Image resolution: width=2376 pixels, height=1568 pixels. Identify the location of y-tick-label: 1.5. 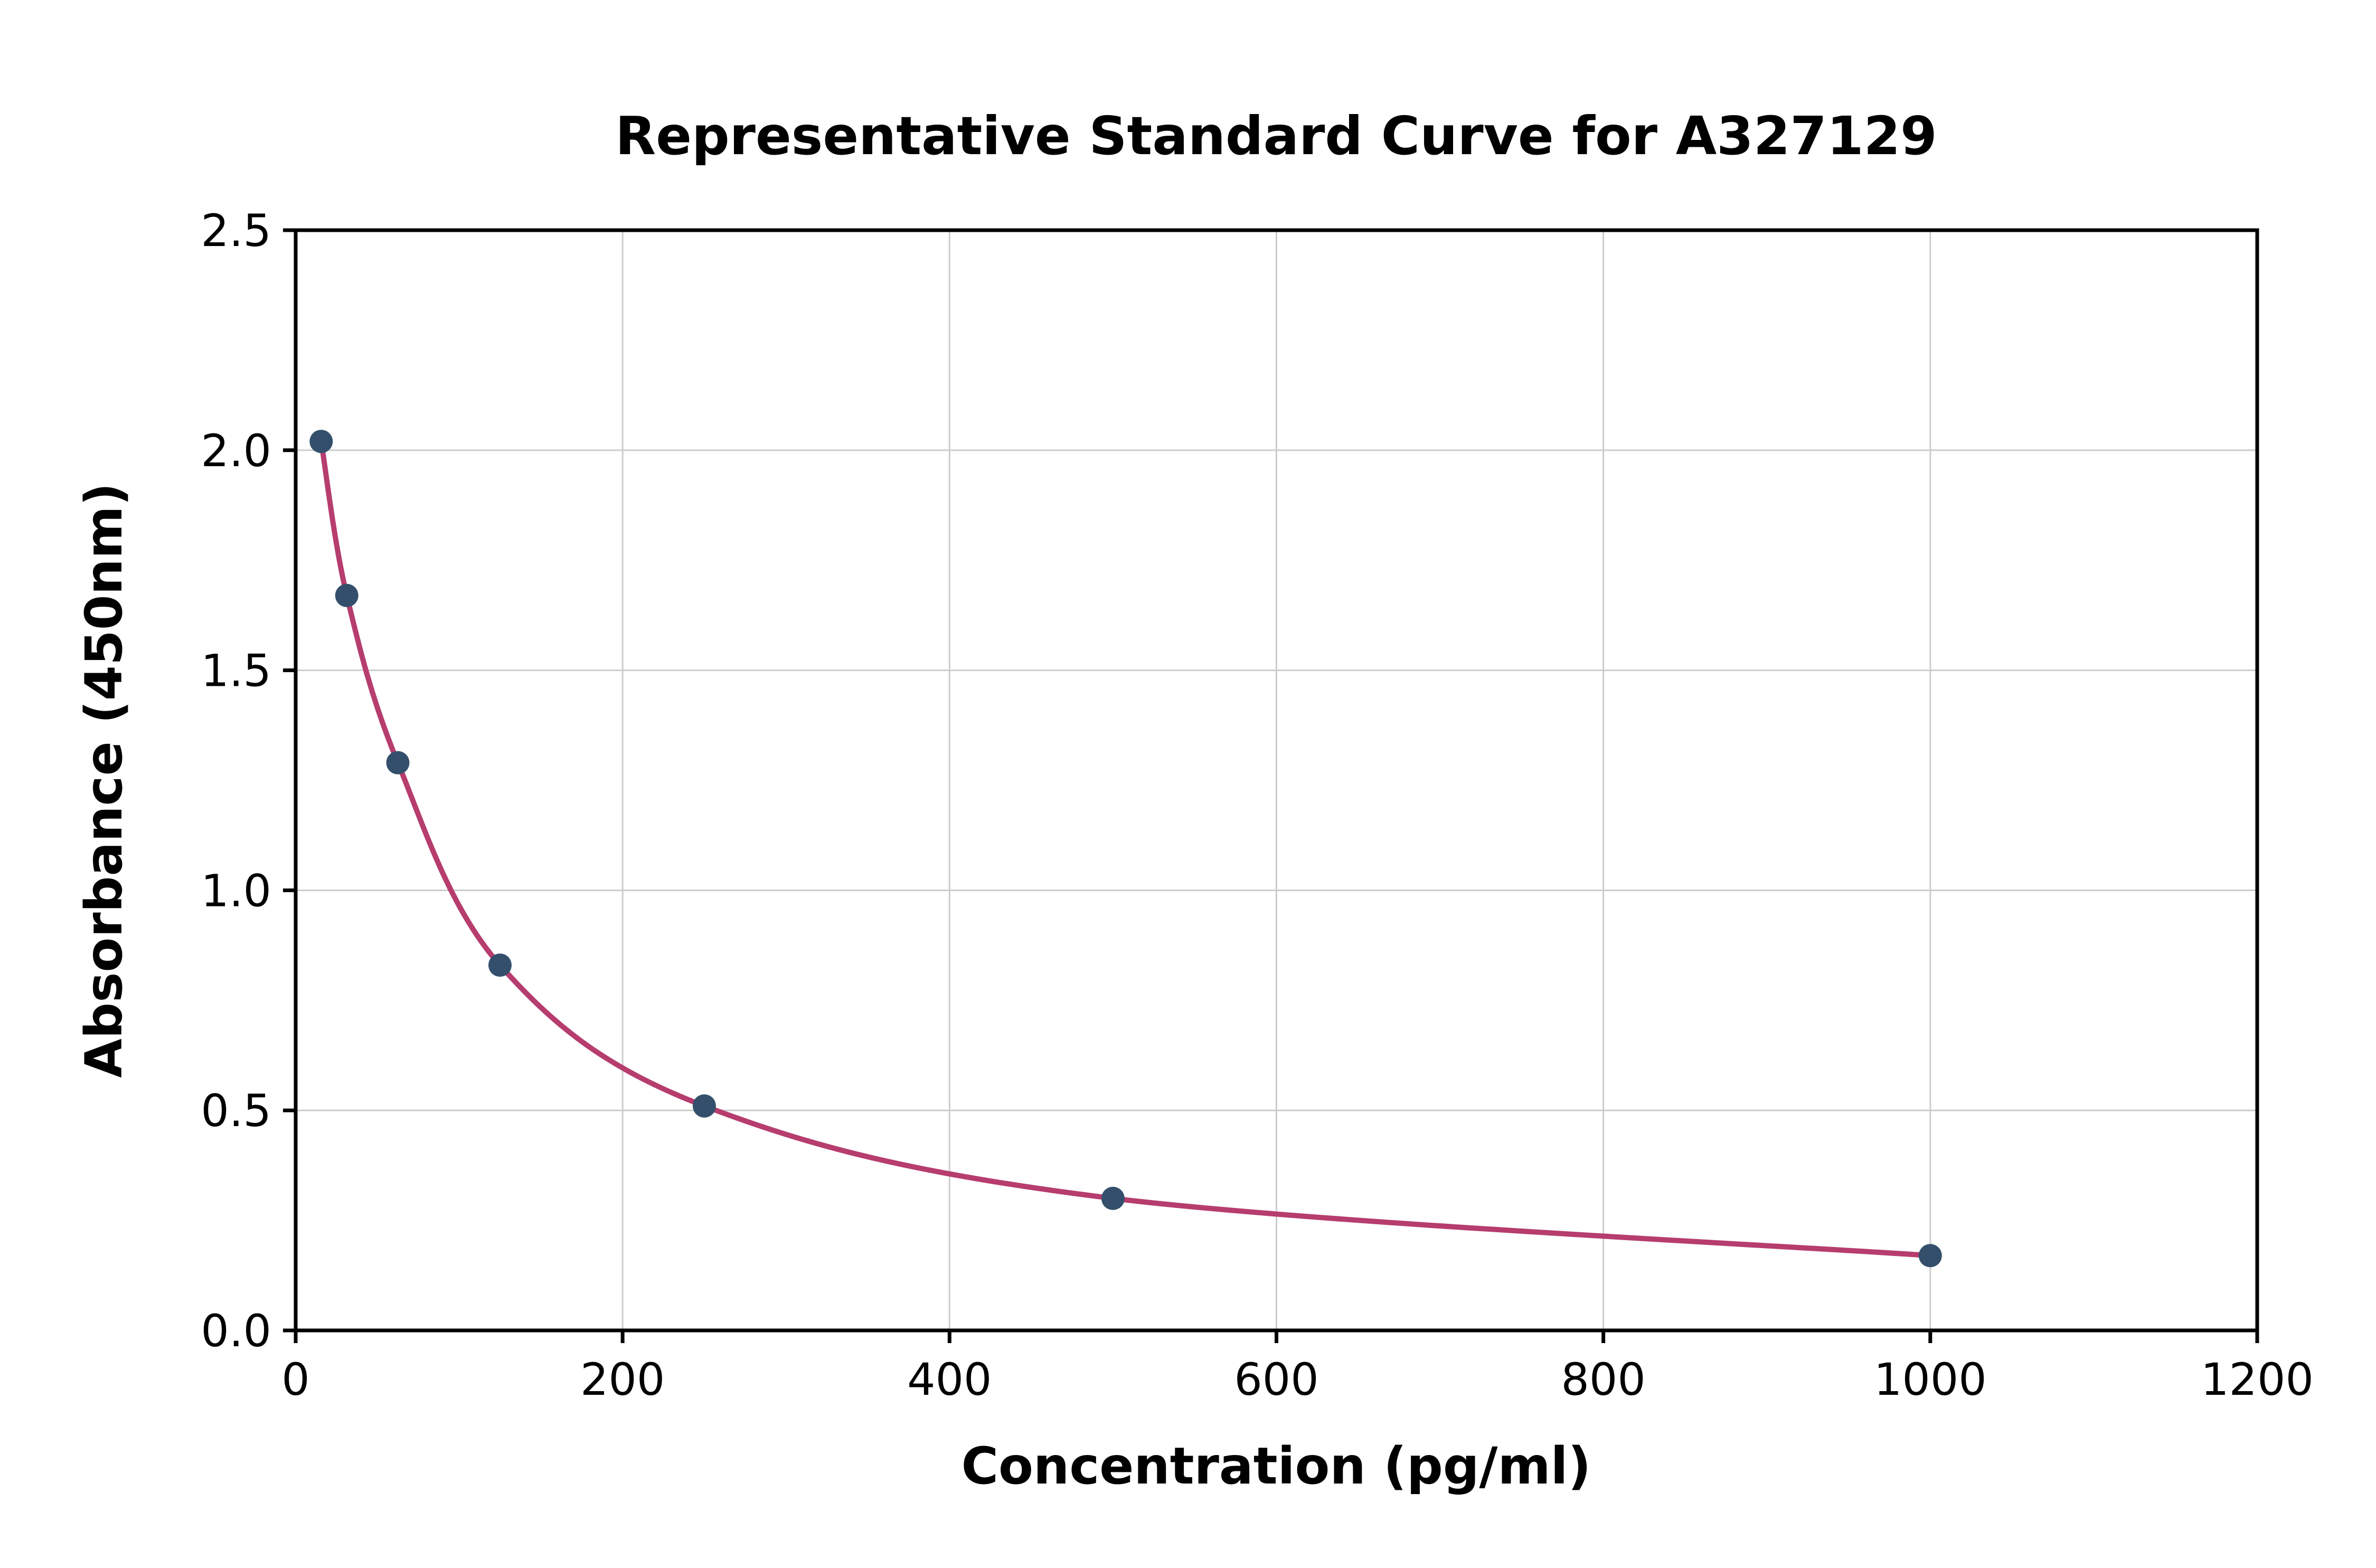
(236, 671).